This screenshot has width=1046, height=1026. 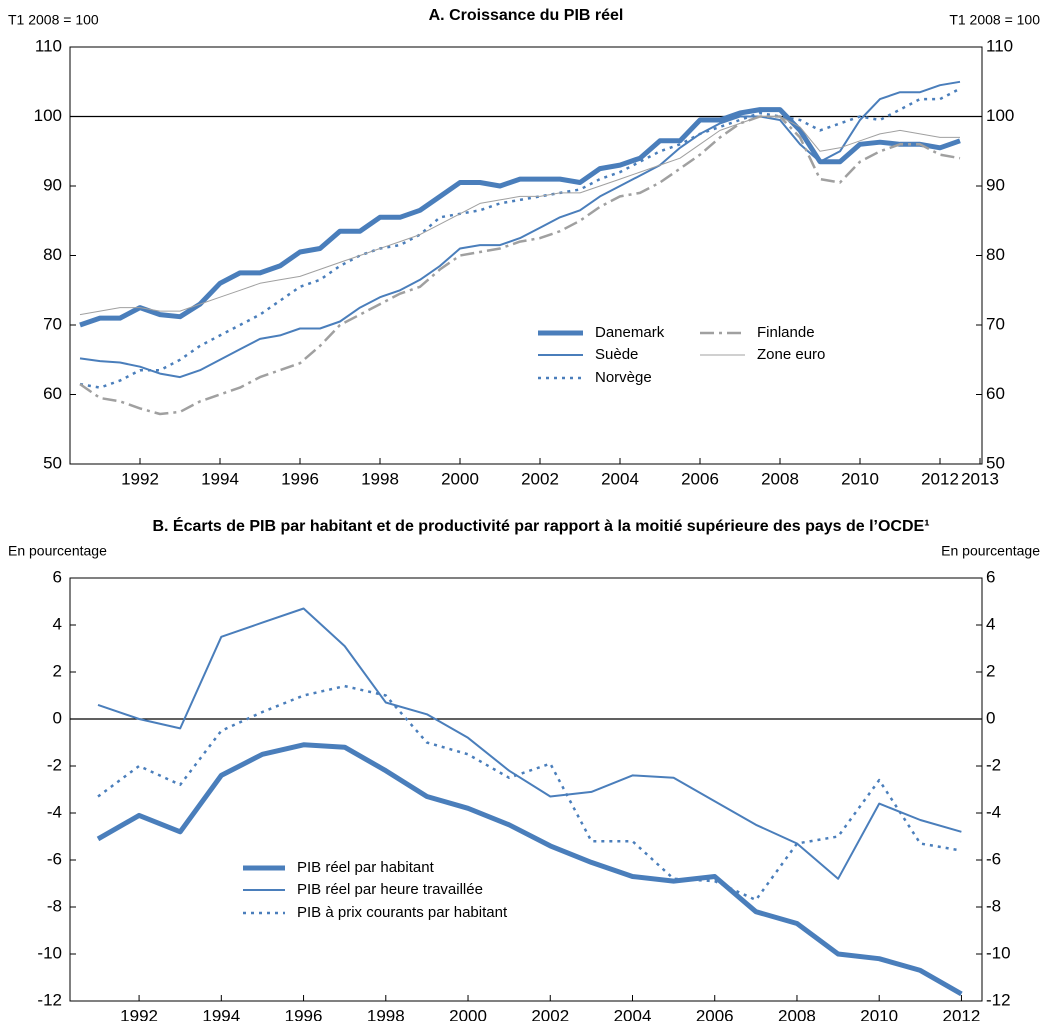 What do you see at coordinates (53, 20) in the screenshot?
I see `y-axis-label: T1 2008 = 100` at bounding box center [53, 20].